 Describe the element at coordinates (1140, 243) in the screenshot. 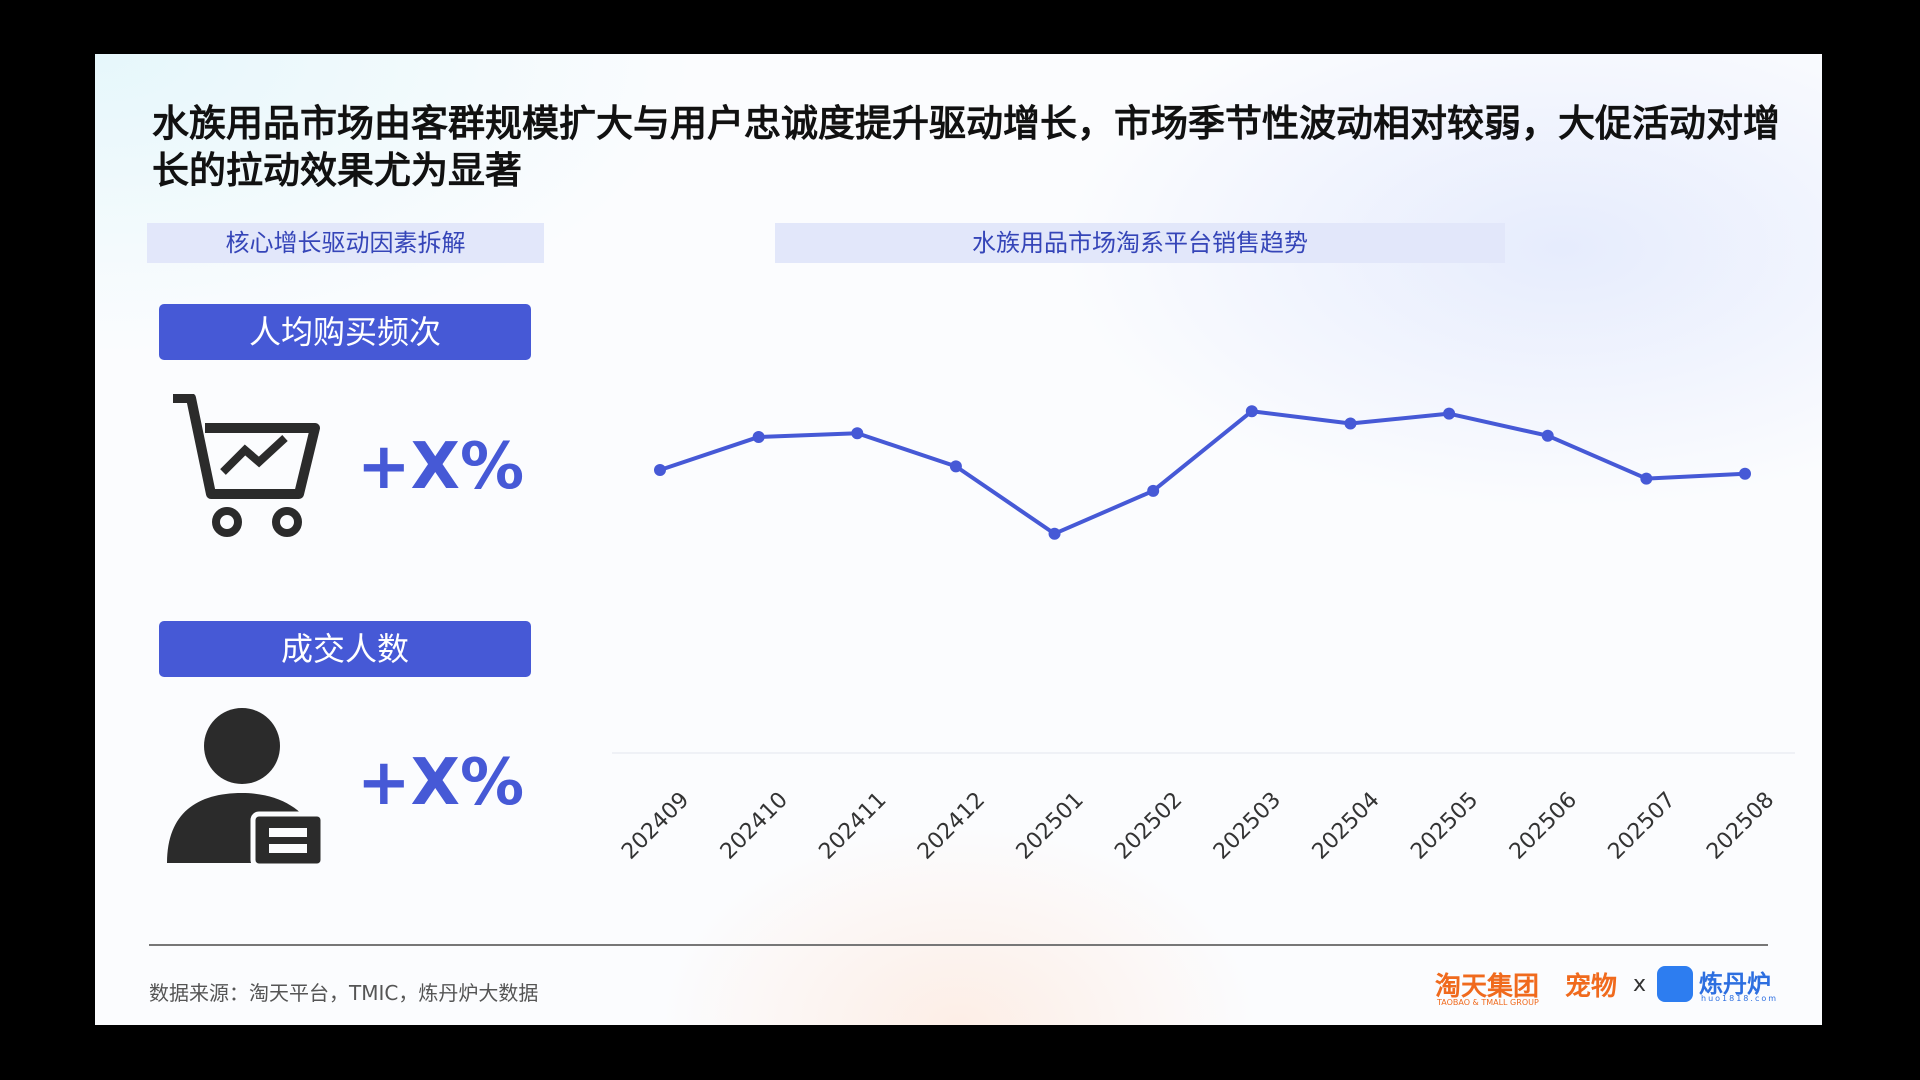

I see `chart-title: 水族用品市场淘系平台销售趋势` at that location.